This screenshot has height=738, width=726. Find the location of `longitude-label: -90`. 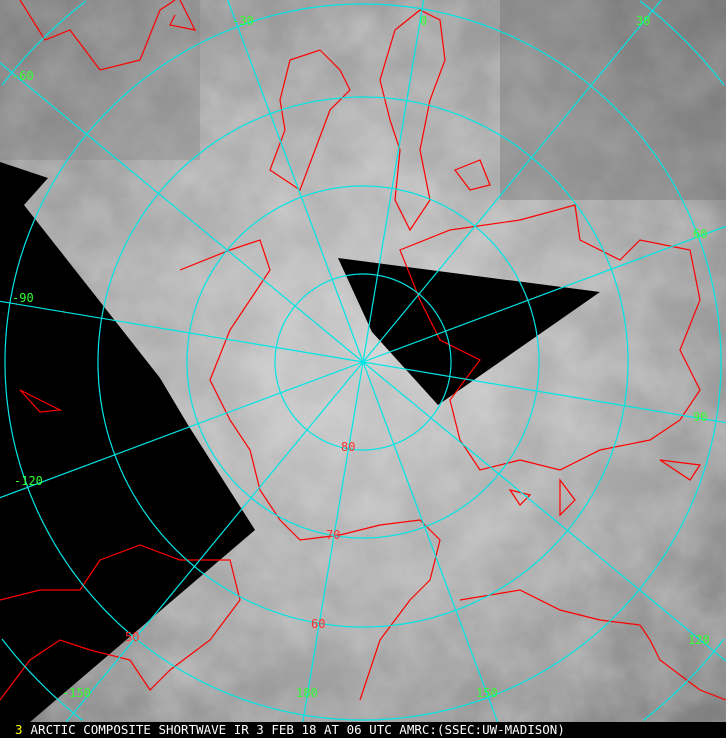

longitude-label: -90 is located at coordinates (23, 298).